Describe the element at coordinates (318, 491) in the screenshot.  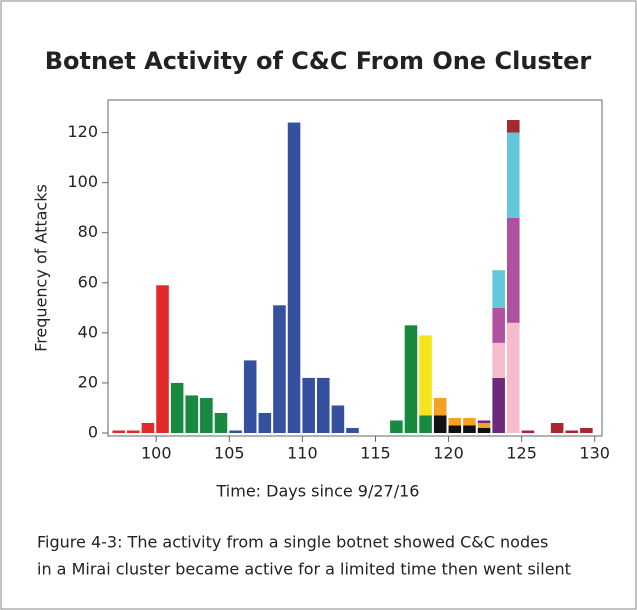
I see `x-axis-label: Time: Days since 9/27/16` at that location.